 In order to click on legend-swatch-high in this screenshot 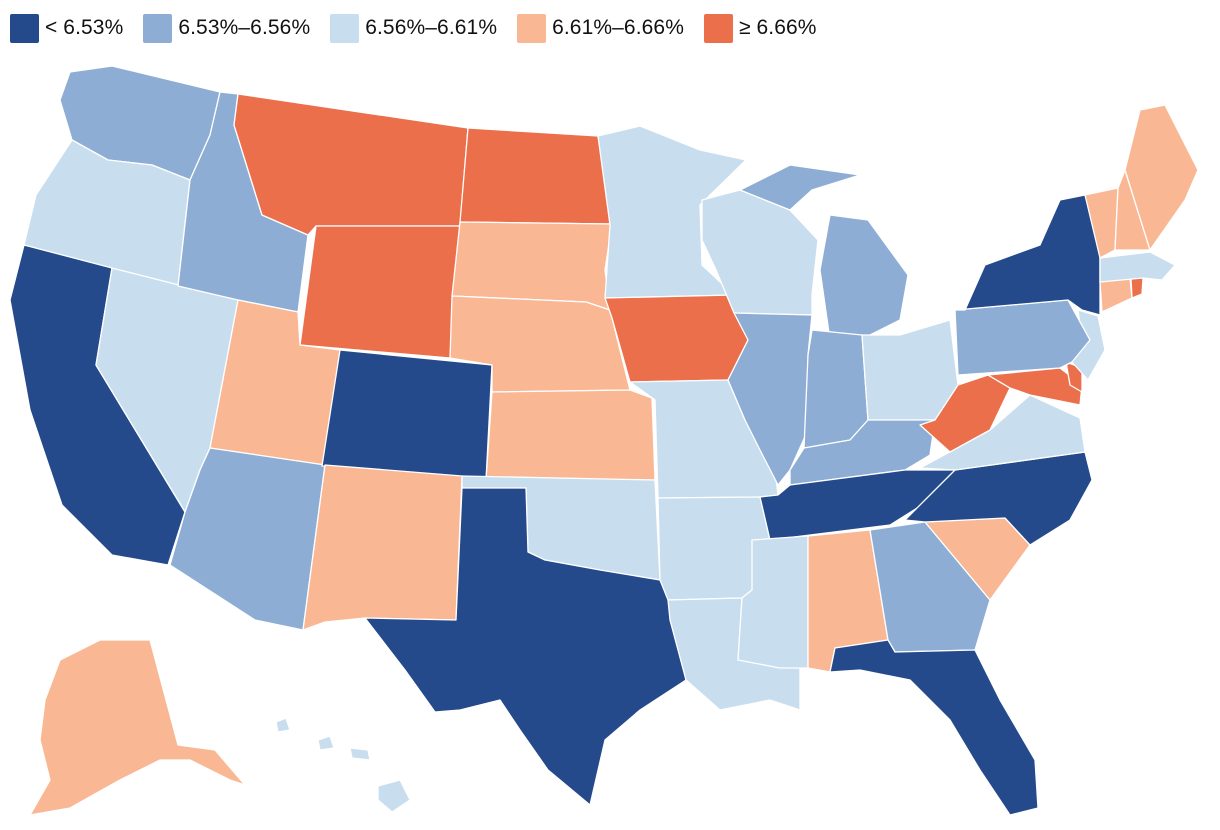, I will do `click(532, 28)`.